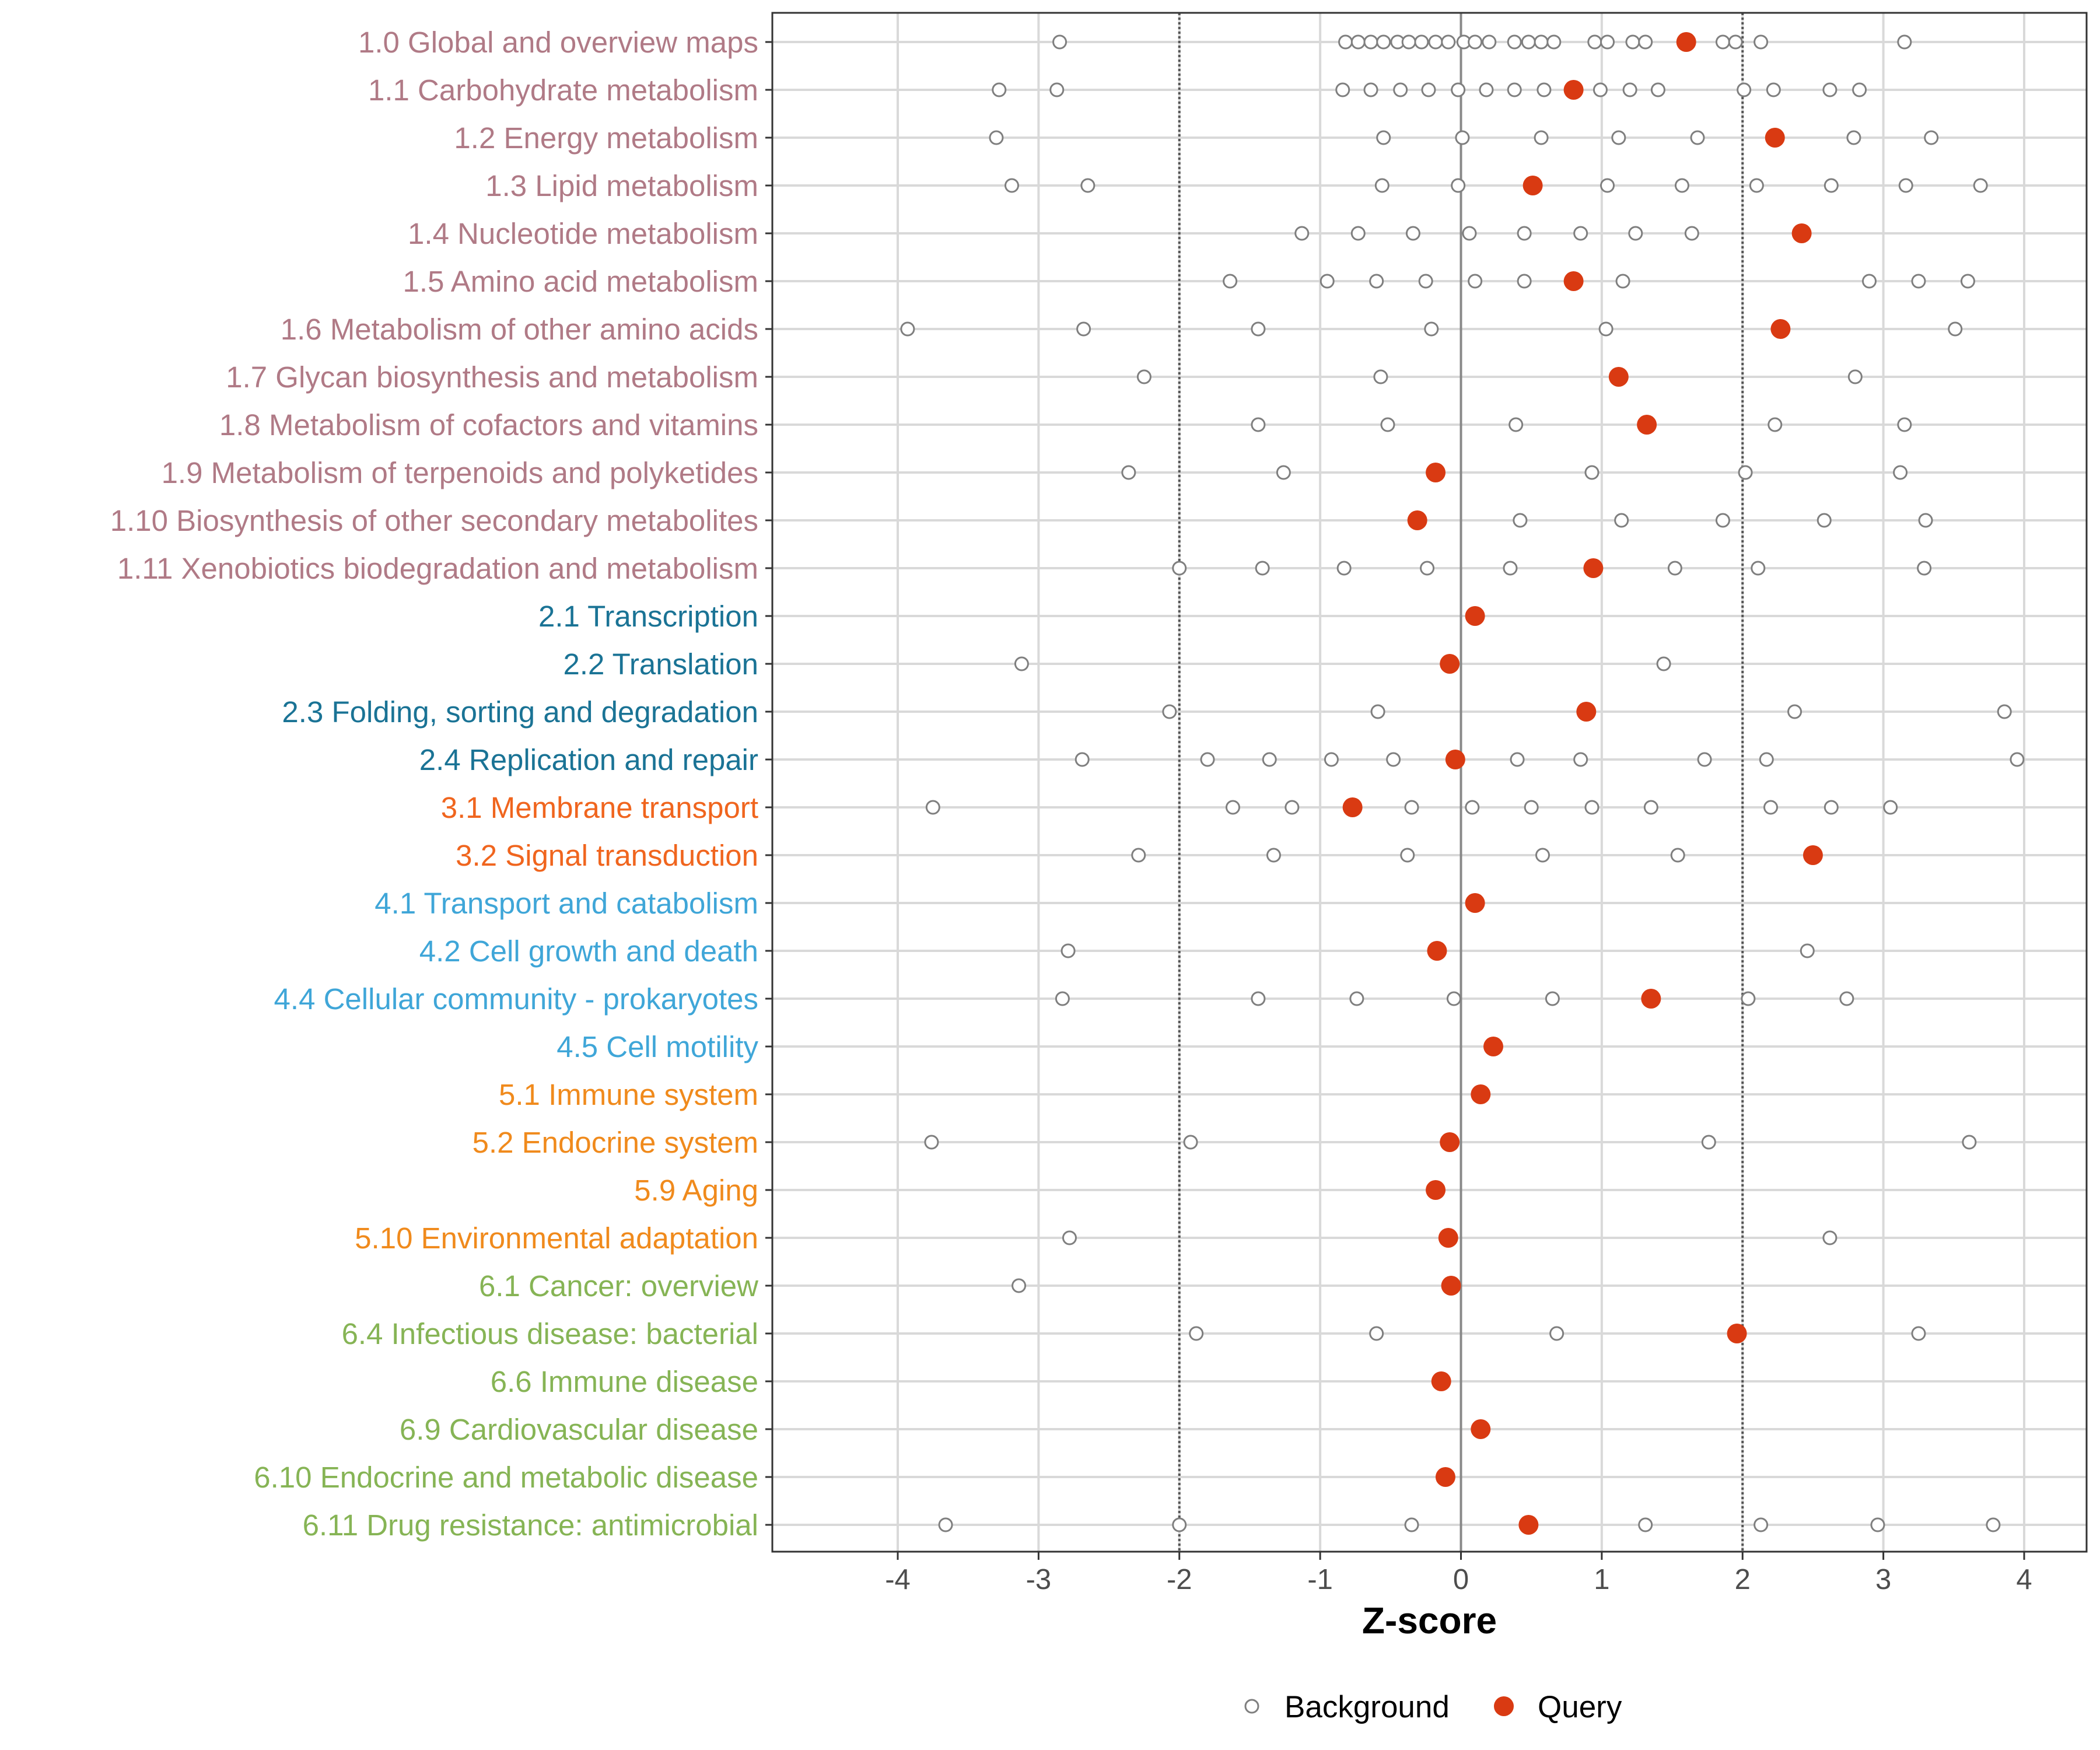 This screenshot has width=2100, height=1750. Describe the element at coordinates (1429, 1621) in the screenshot. I see `x-axis-title: Z-score` at that location.